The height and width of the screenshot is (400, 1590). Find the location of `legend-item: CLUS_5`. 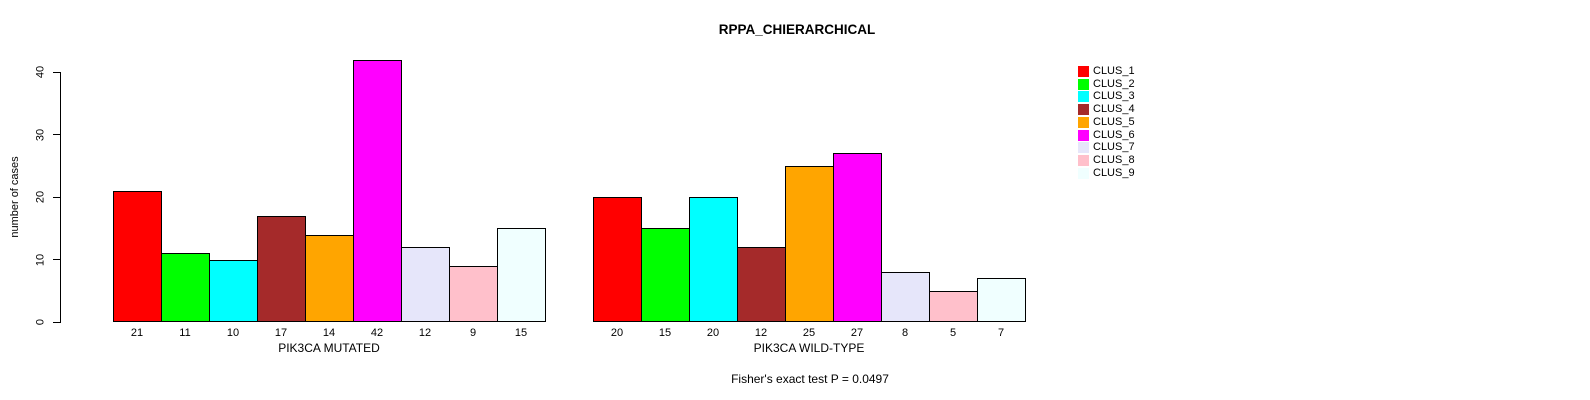

legend-item: CLUS_5 is located at coordinates (1106, 121).